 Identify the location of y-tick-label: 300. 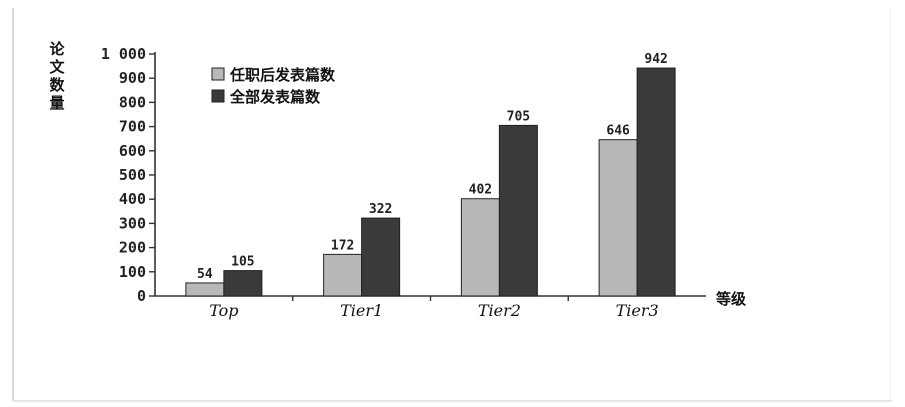
(132, 223).